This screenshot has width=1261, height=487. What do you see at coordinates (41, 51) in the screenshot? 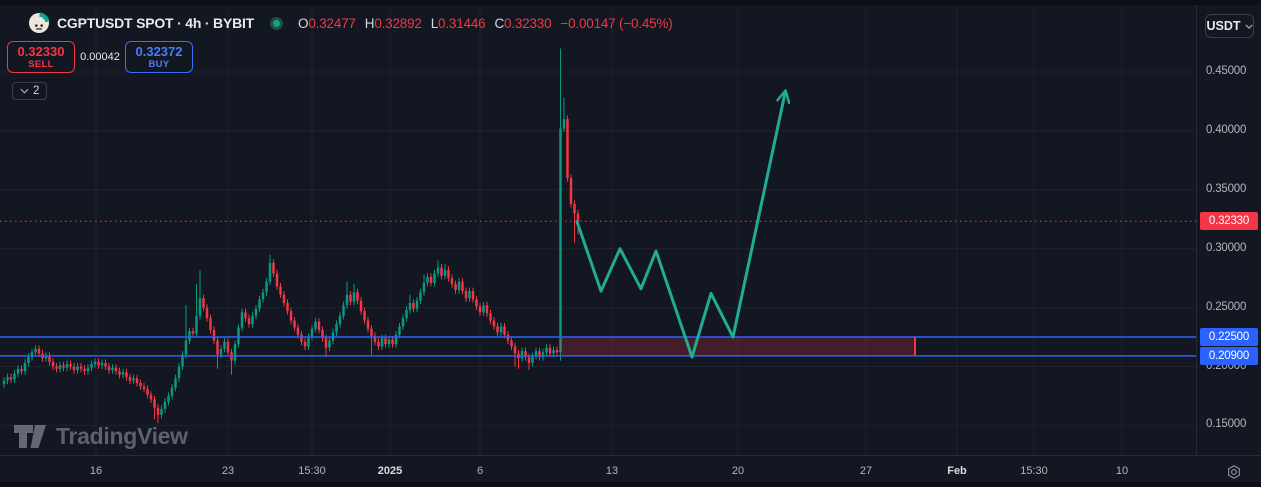
I see `sell-price: 0.32330` at bounding box center [41, 51].